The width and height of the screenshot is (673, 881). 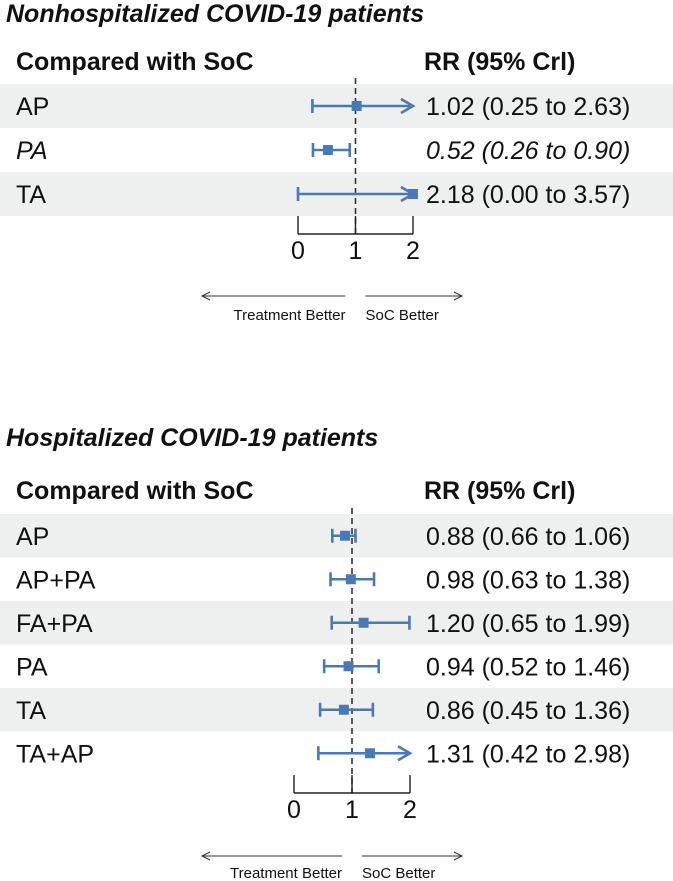 What do you see at coordinates (56, 580) in the screenshot?
I see `row-label: AP+PA` at bounding box center [56, 580].